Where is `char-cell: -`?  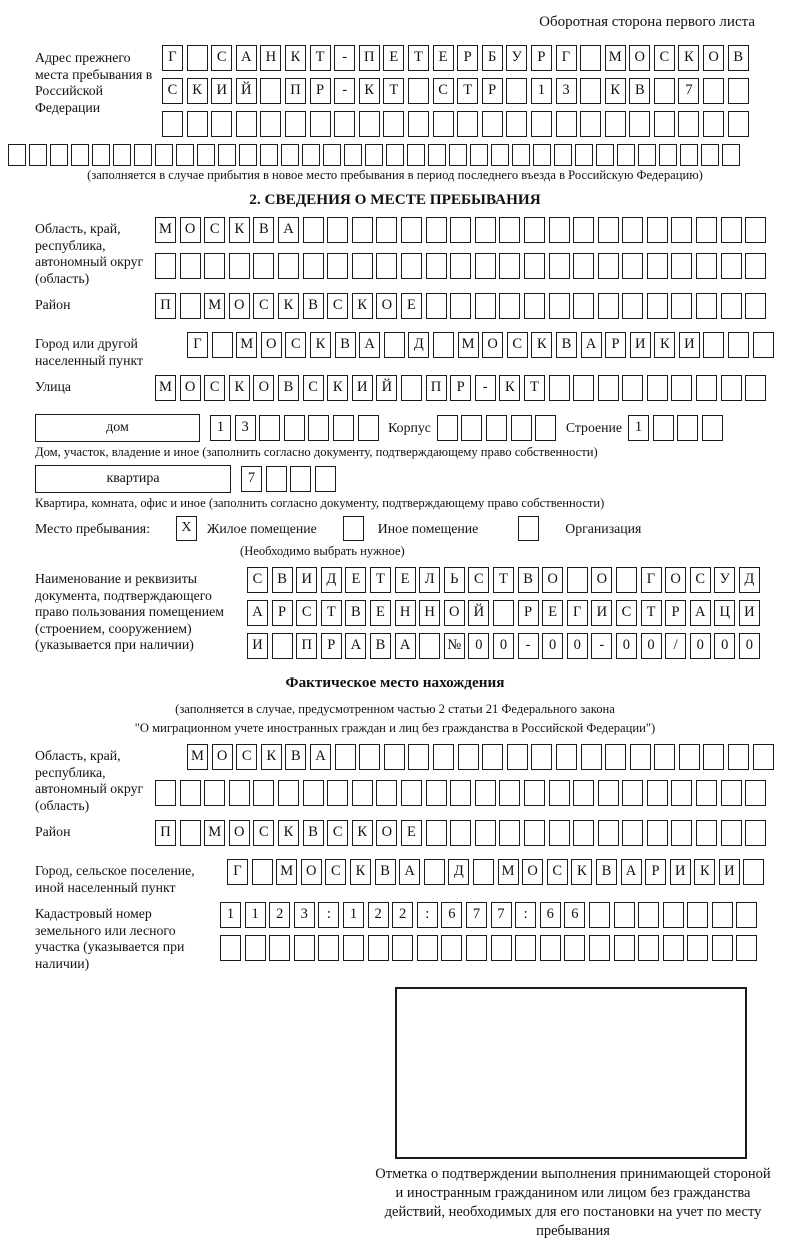
char-cell: - is located at coordinates (345, 58).